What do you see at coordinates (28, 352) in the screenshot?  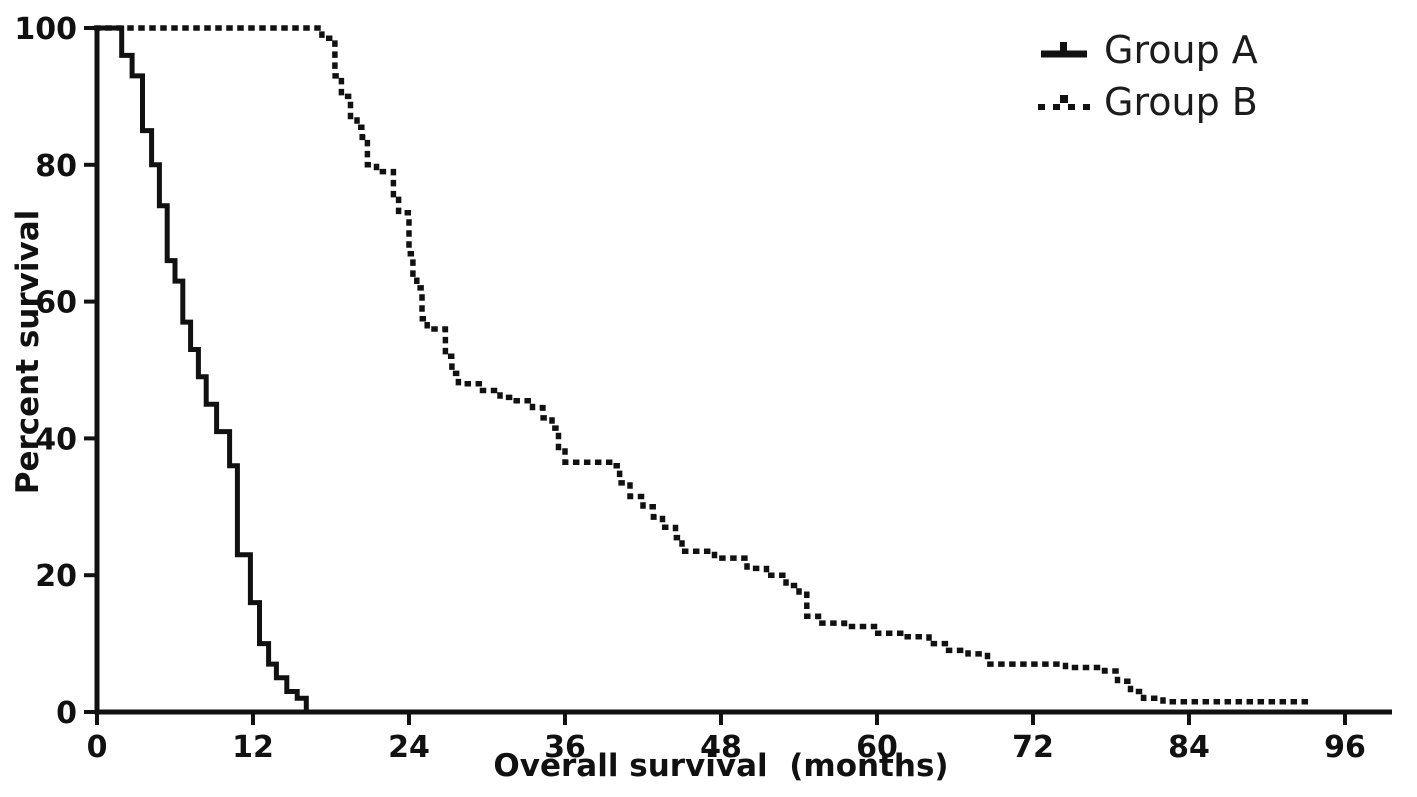 I see `y-axis-title: Percent survival` at bounding box center [28, 352].